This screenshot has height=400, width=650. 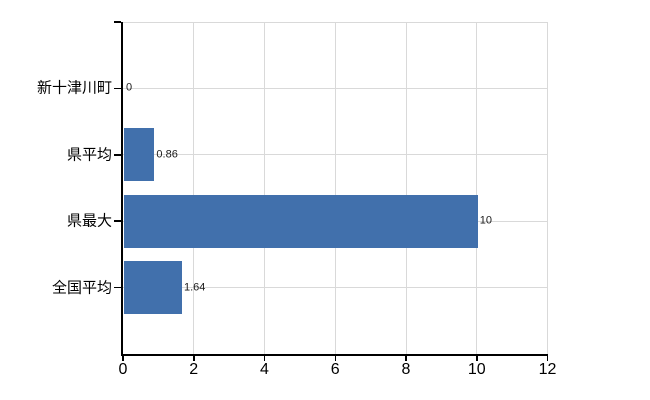 What do you see at coordinates (476, 369) in the screenshot?
I see `x-tick-label: 10` at bounding box center [476, 369].